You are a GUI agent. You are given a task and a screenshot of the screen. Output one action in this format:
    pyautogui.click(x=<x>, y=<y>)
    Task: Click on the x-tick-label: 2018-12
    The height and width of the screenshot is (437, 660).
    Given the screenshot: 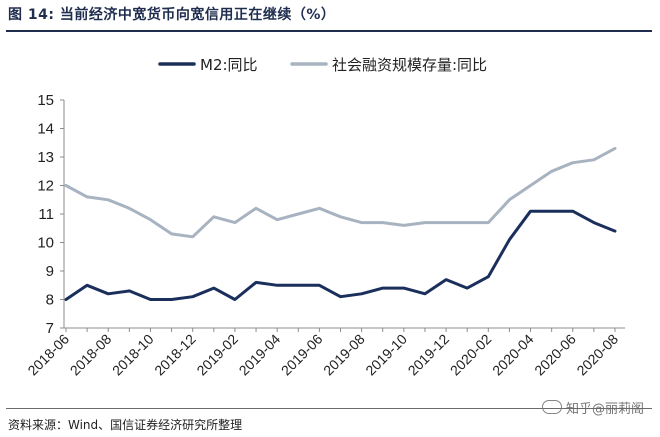 What is the action you would take?
    pyautogui.click(x=175, y=355)
    